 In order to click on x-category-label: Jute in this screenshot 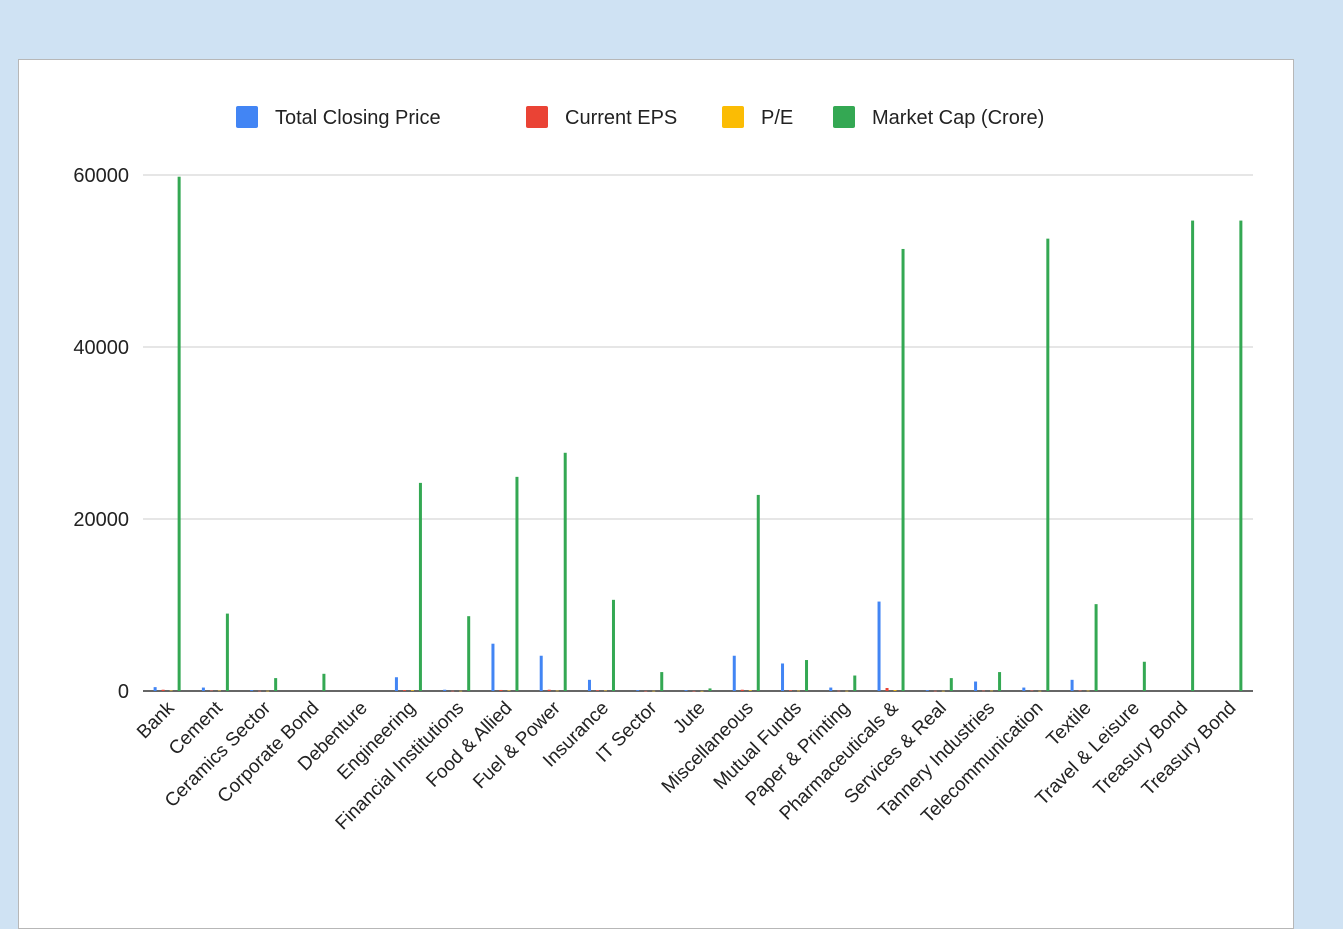, I will do `click(689, 718)`.